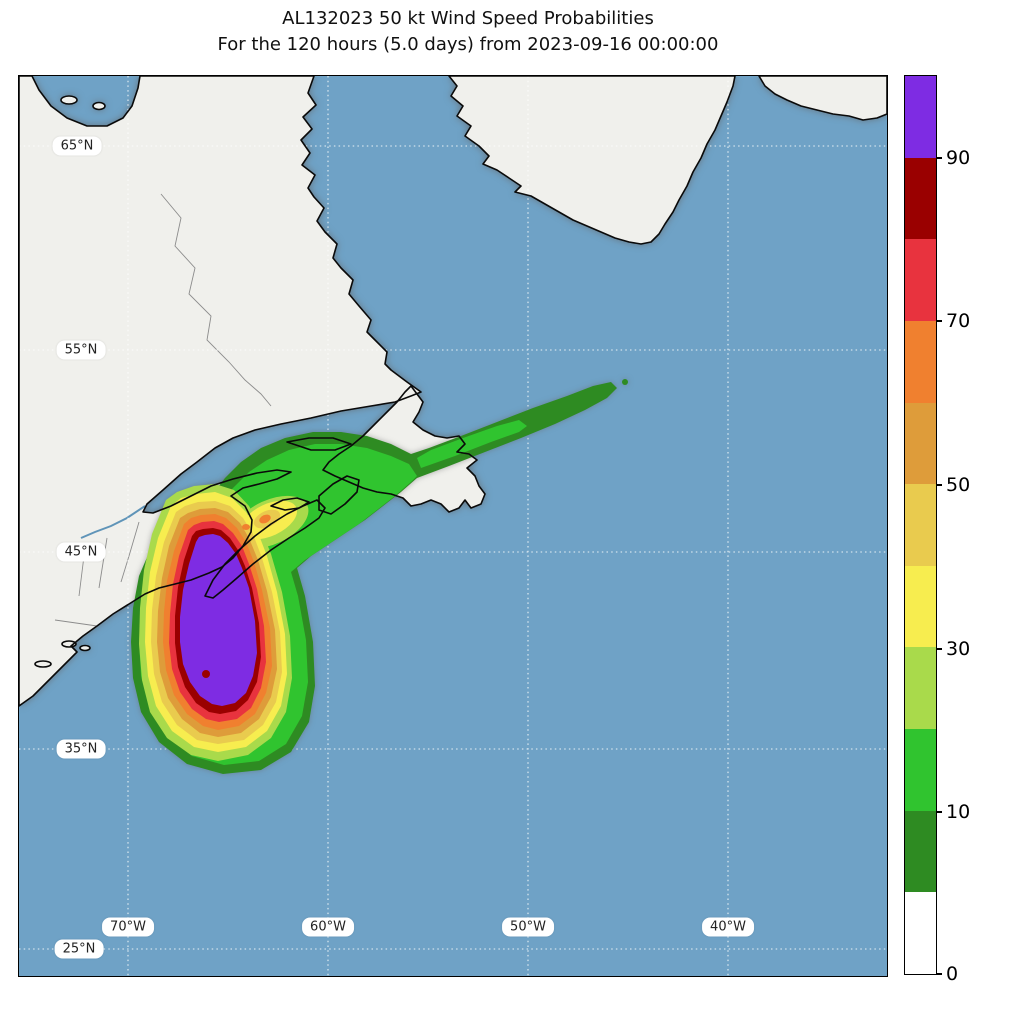 Image resolution: width=1024 pixels, height=1013 pixels. I want to click on colorbar-segments, so click(920, 525).